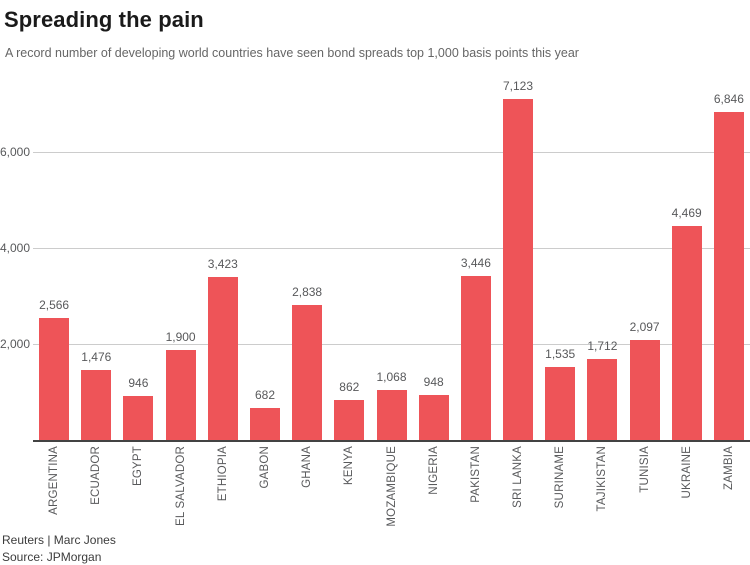 The width and height of the screenshot is (750, 565). What do you see at coordinates (222, 359) in the screenshot?
I see `bar-ethiopia` at bounding box center [222, 359].